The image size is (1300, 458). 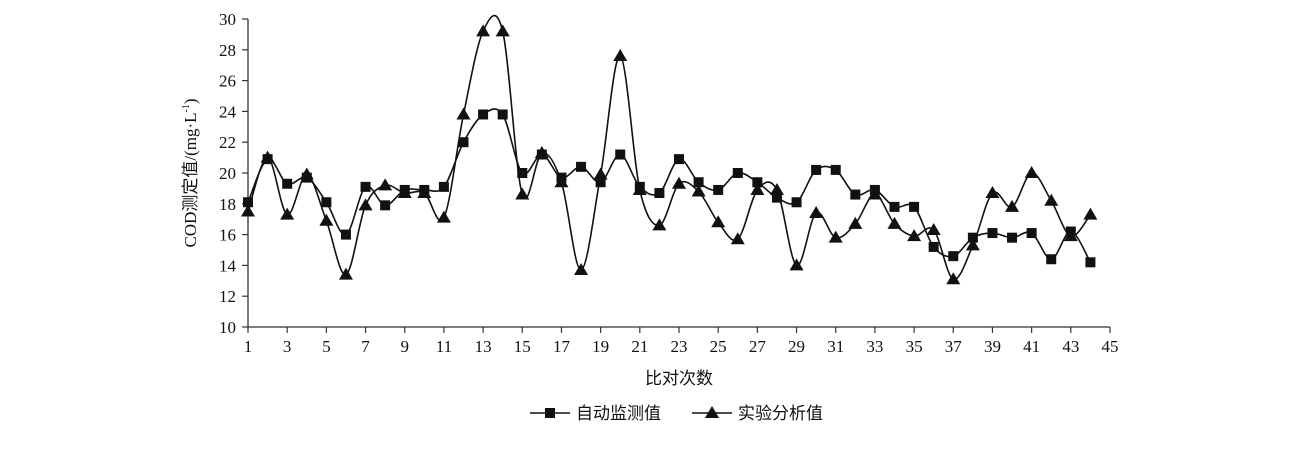 I want to click on y-tick-label: 24, so click(x=228, y=111).